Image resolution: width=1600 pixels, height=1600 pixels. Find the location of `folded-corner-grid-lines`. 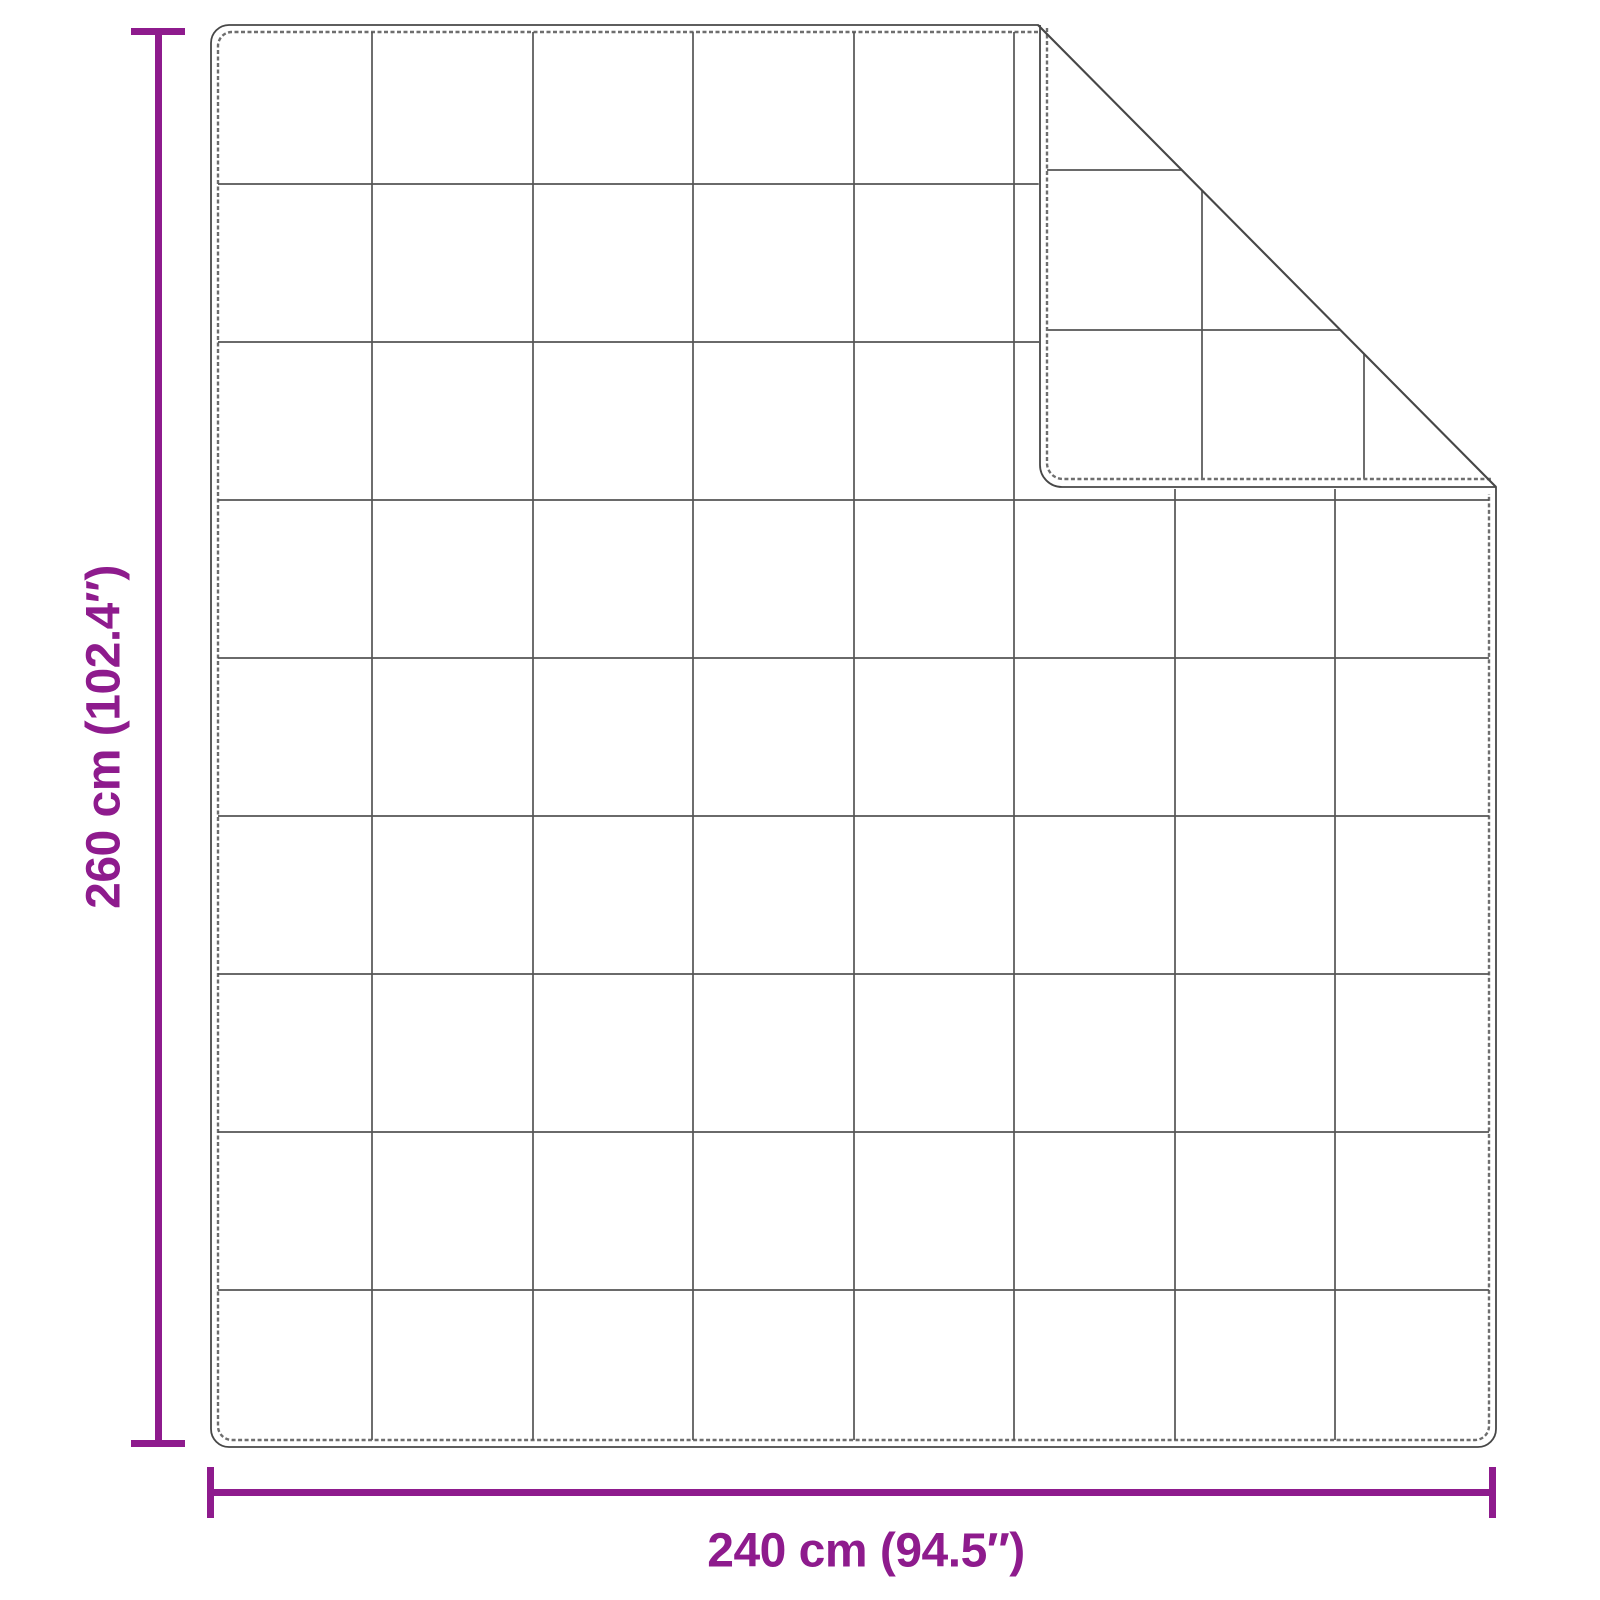

folded-corner-grid-lines is located at coordinates (1206, 324).